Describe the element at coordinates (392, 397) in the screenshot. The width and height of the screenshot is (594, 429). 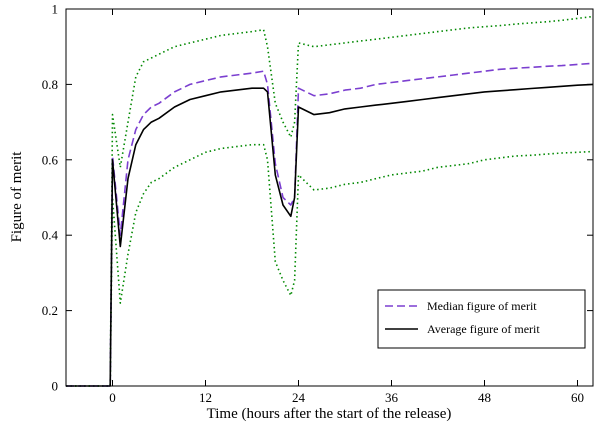
I see `x-tick-label: 36` at that location.